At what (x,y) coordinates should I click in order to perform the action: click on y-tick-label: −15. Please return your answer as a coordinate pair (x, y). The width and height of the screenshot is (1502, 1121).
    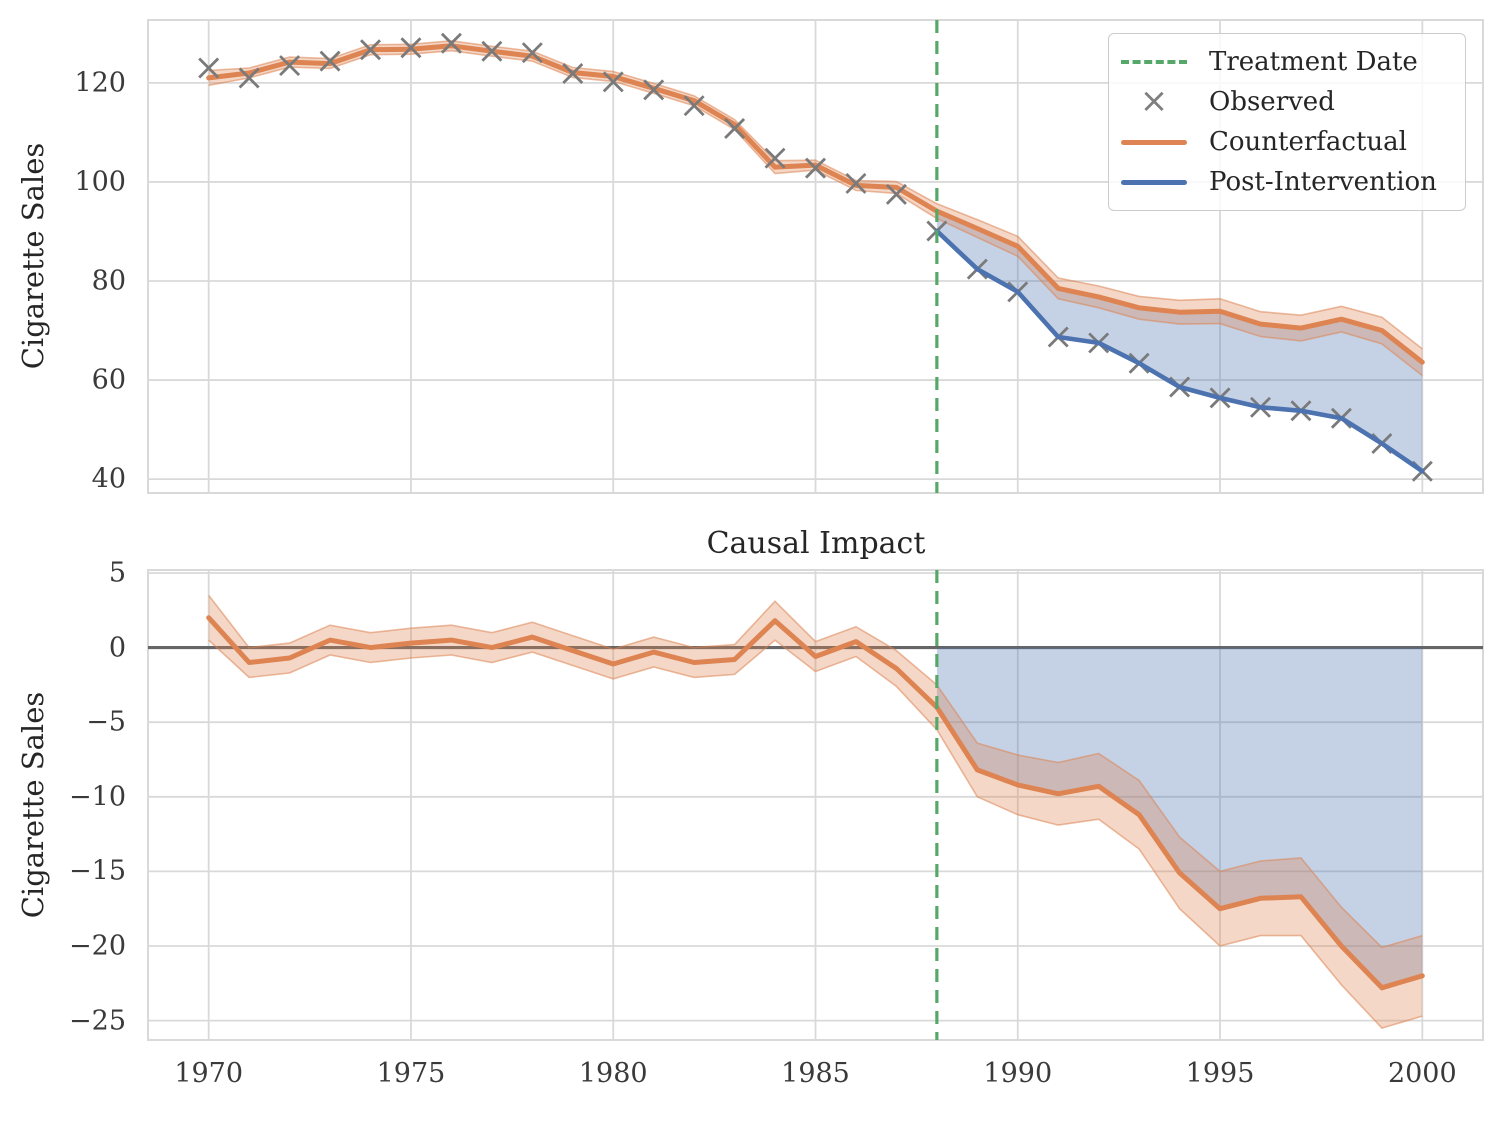
    Looking at the image, I should click on (97, 871).